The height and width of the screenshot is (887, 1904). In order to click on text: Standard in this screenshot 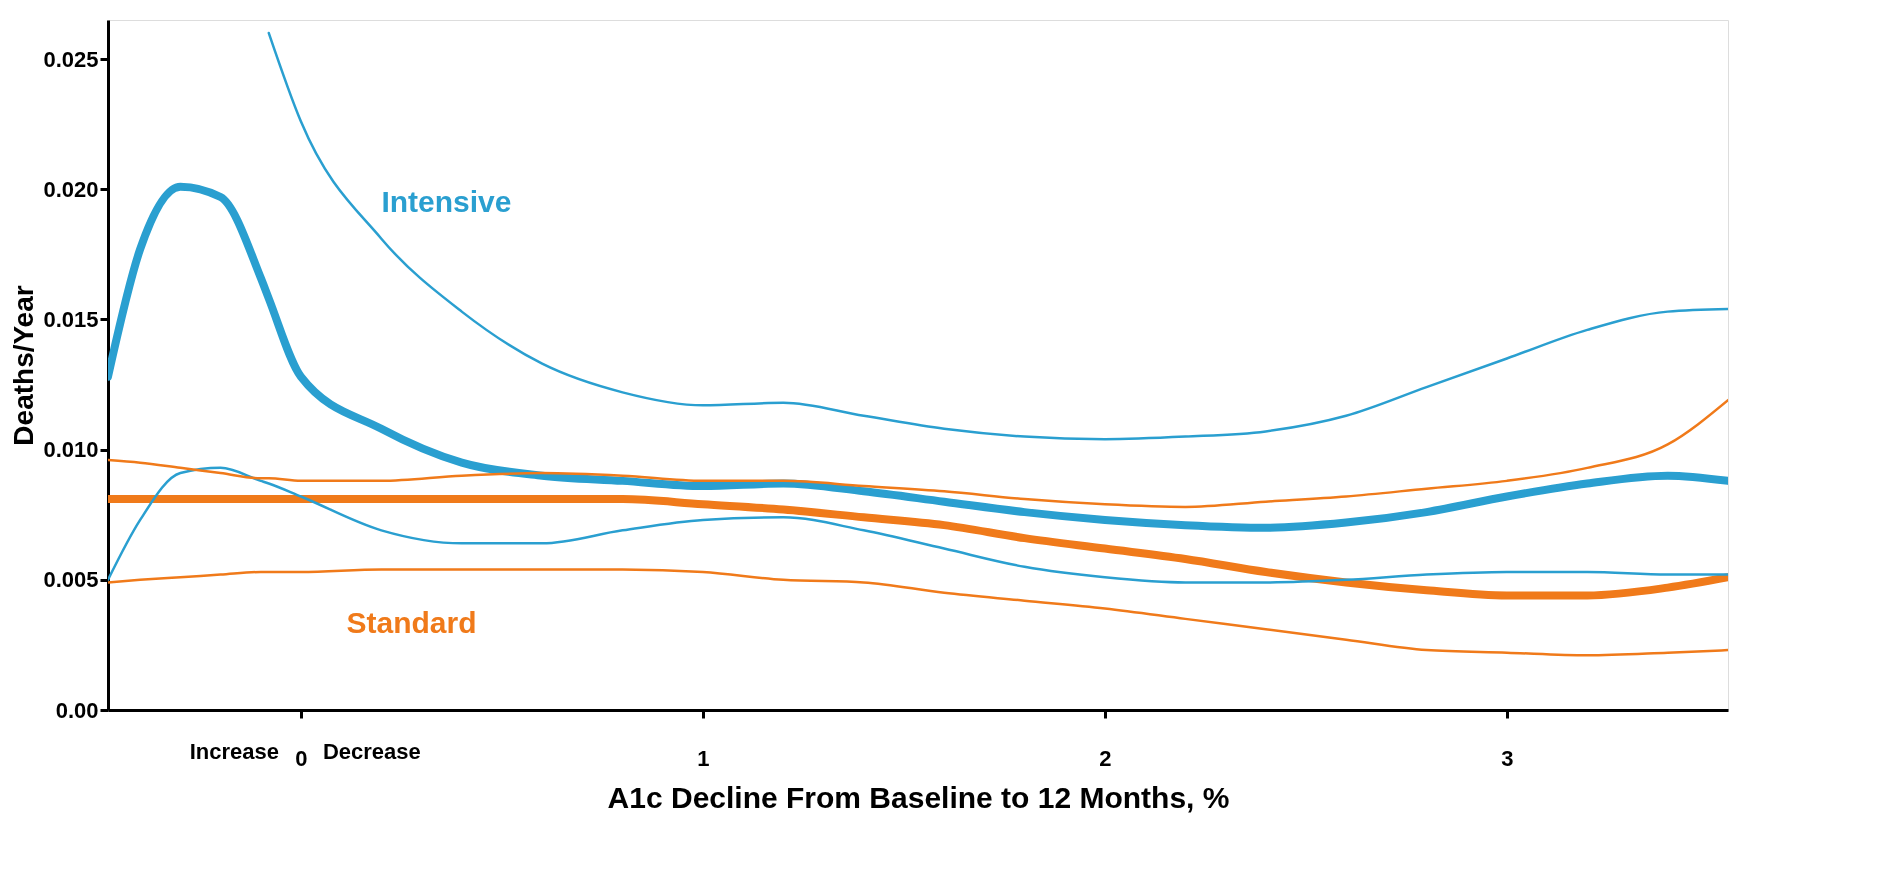, I will do `click(411, 622)`.